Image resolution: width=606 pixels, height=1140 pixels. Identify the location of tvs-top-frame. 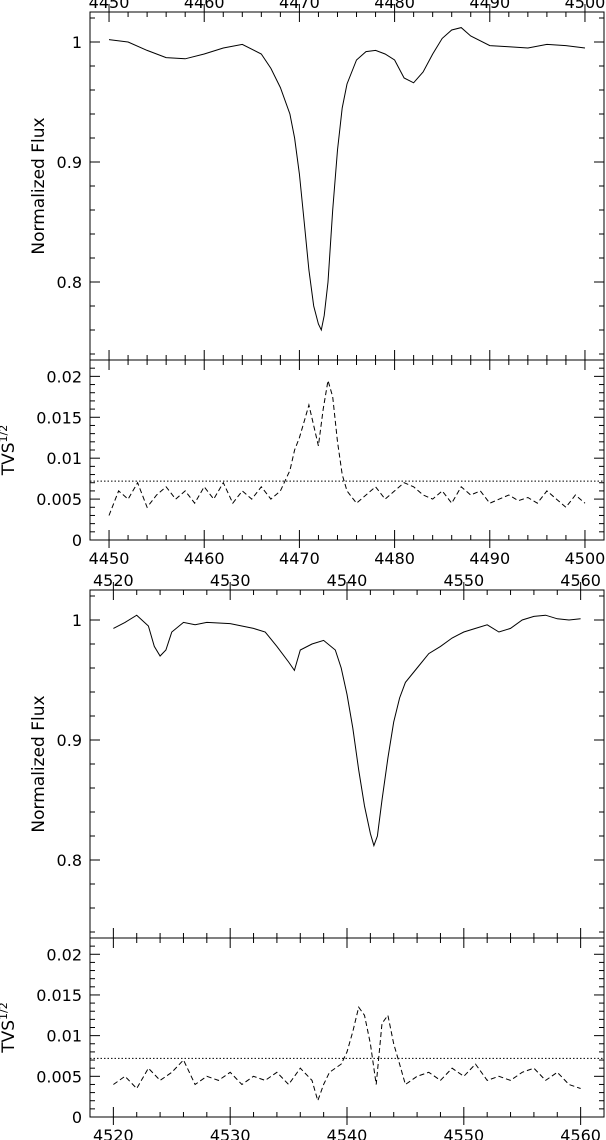
(347, 450).